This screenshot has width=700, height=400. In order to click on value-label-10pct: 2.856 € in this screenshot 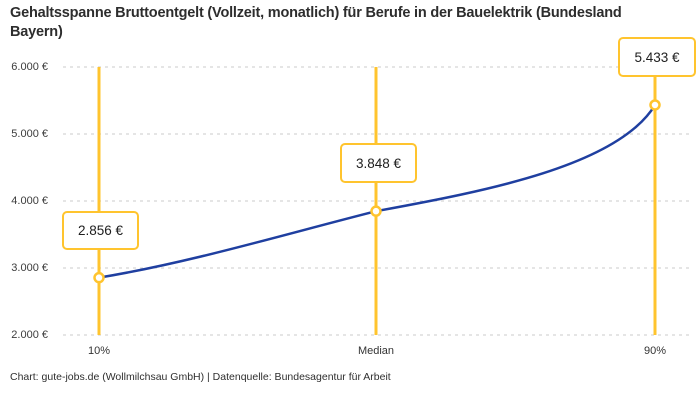, I will do `click(100, 230)`.